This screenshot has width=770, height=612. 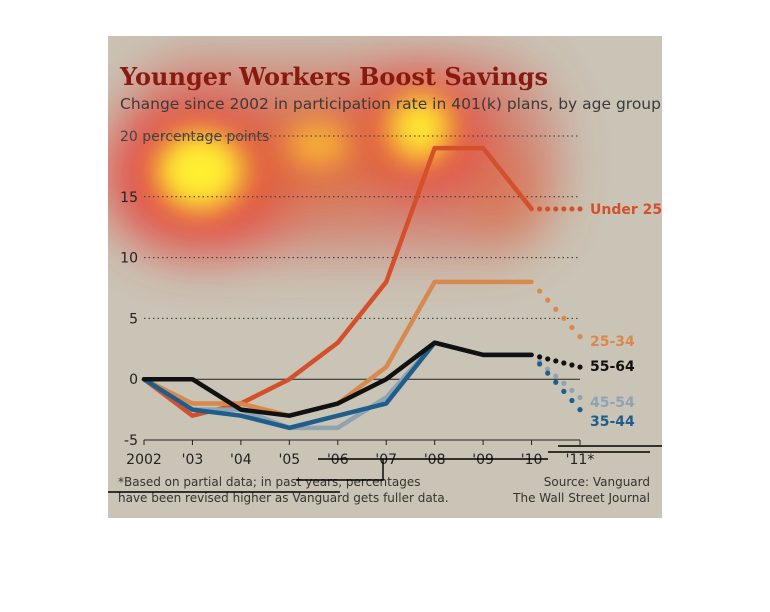 I want to click on x-tick-label: '11*, so click(x=580, y=460).